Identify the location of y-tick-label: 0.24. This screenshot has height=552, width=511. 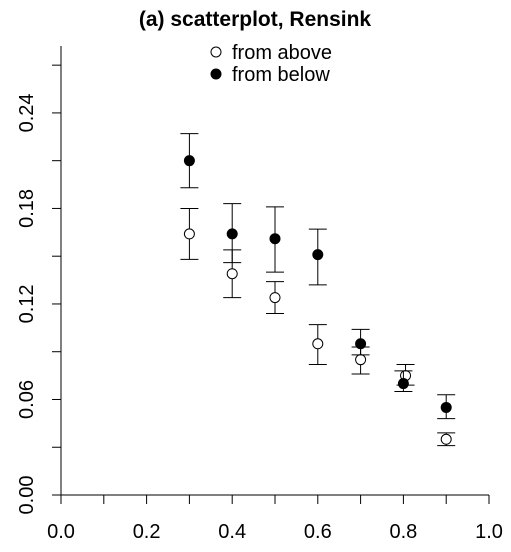
(27, 112).